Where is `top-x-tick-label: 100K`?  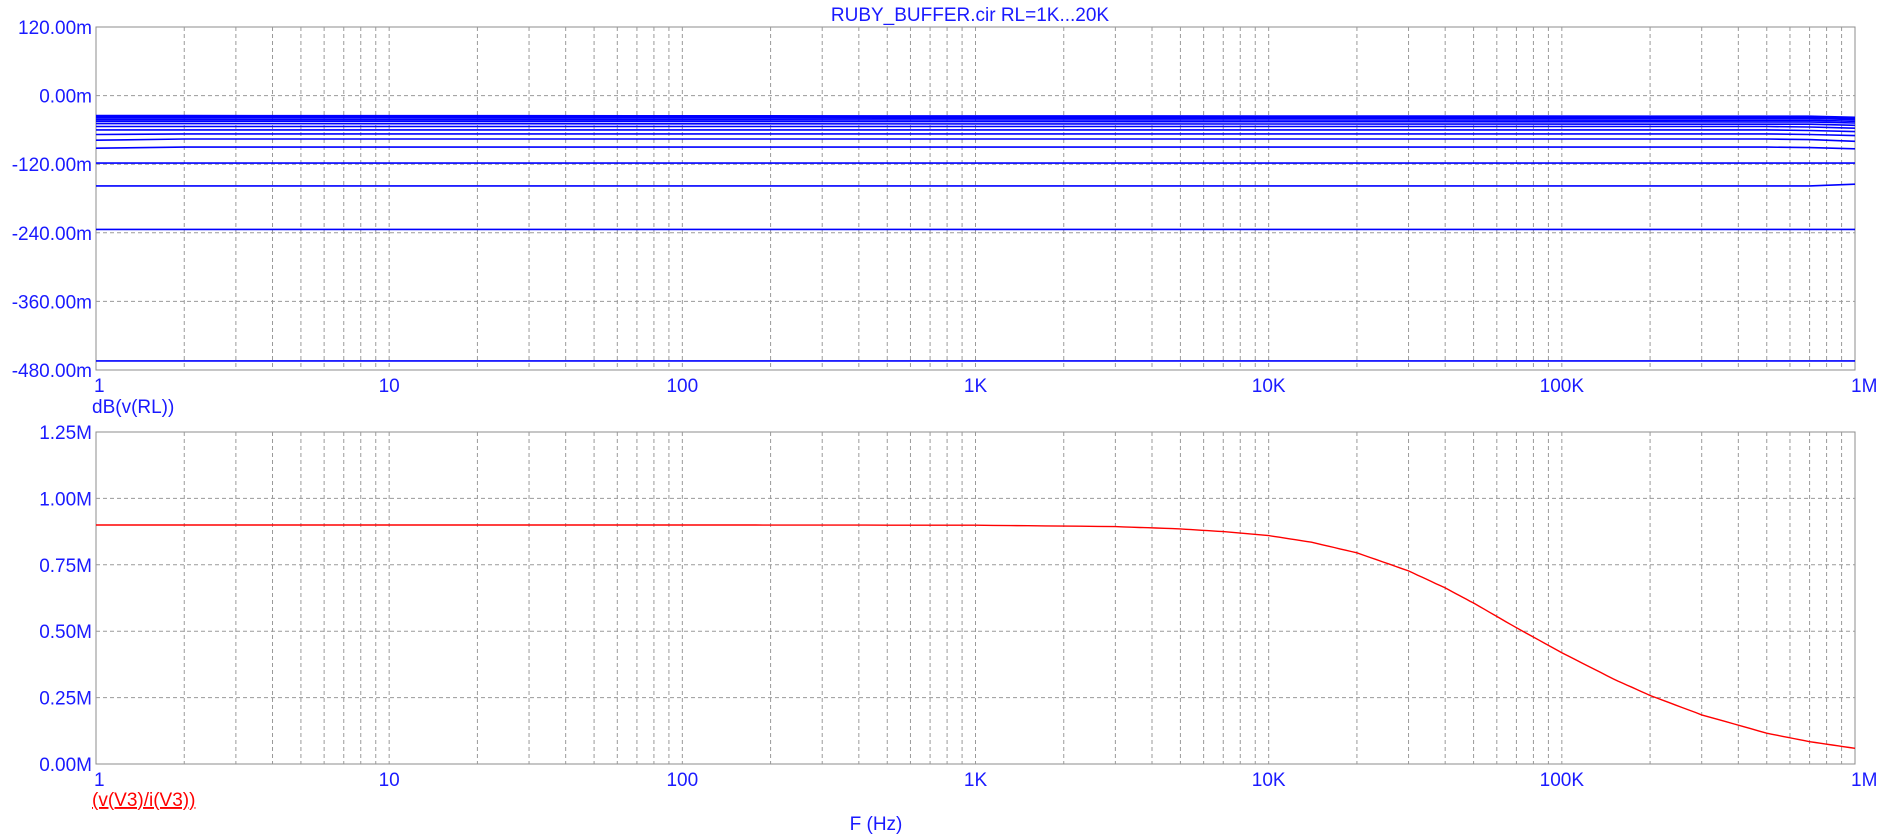 top-x-tick-label: 100K is located at coordinates (1562, 386).